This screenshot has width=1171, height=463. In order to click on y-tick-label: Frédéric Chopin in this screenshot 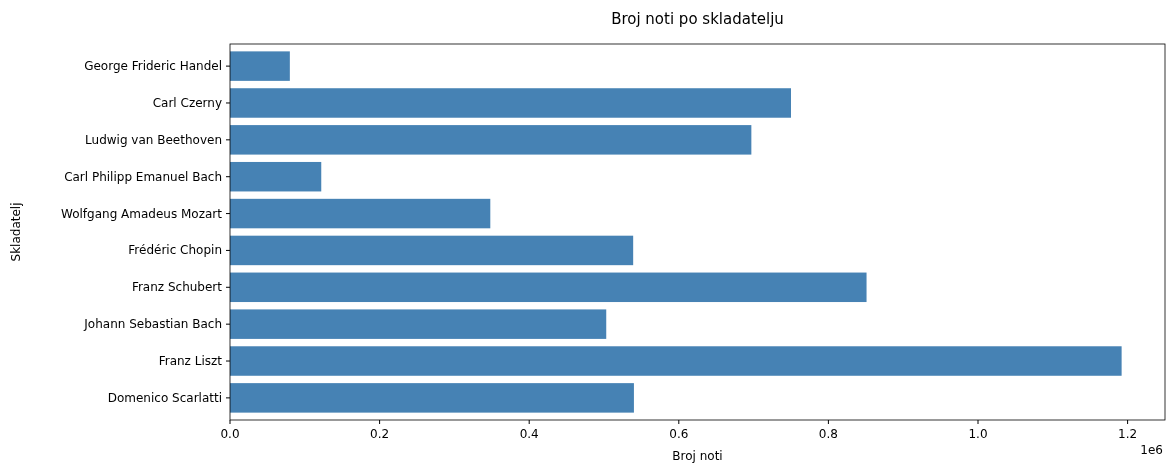, I will do `click(175, 250)`.